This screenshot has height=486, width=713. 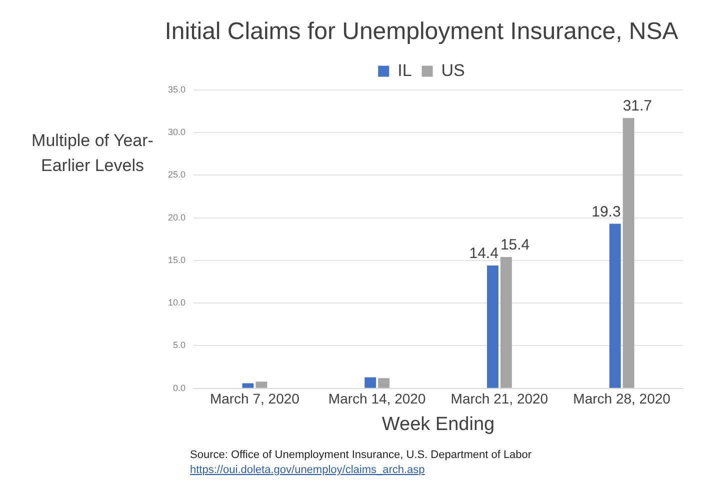 What do you see at coordinates (405, 70) in the screenshot?
I see `legend-label: IL` at bounding box center [405, 70].